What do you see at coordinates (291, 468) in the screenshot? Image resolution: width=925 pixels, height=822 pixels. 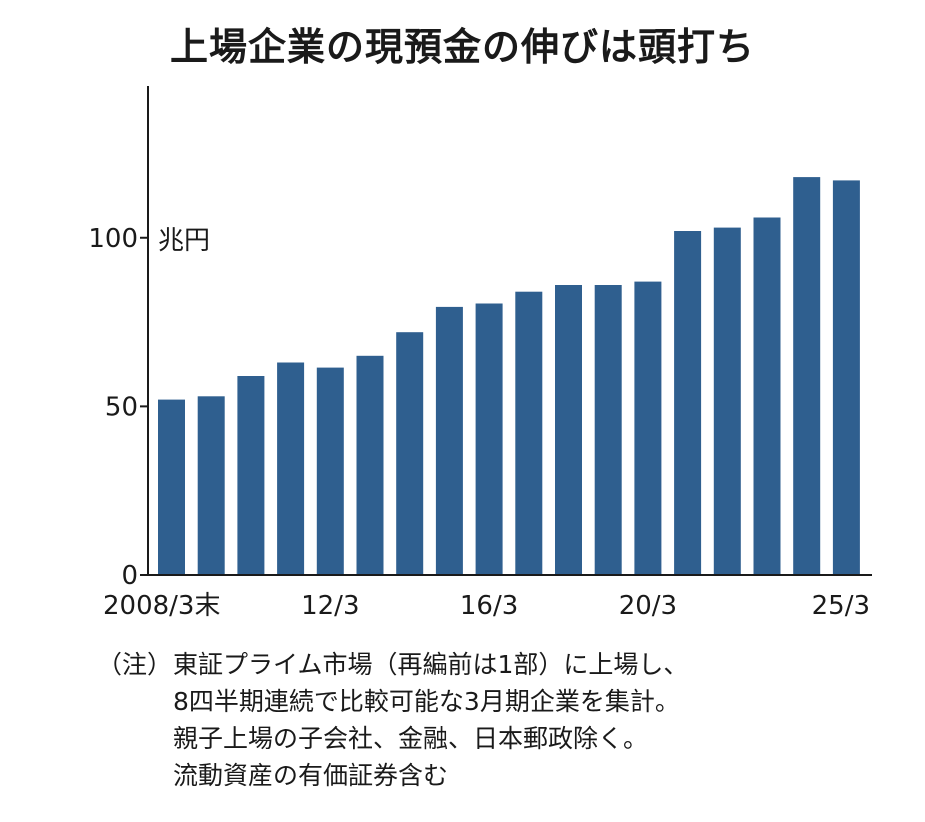 I see `bar-11/3` at bounding box center [291, 468].